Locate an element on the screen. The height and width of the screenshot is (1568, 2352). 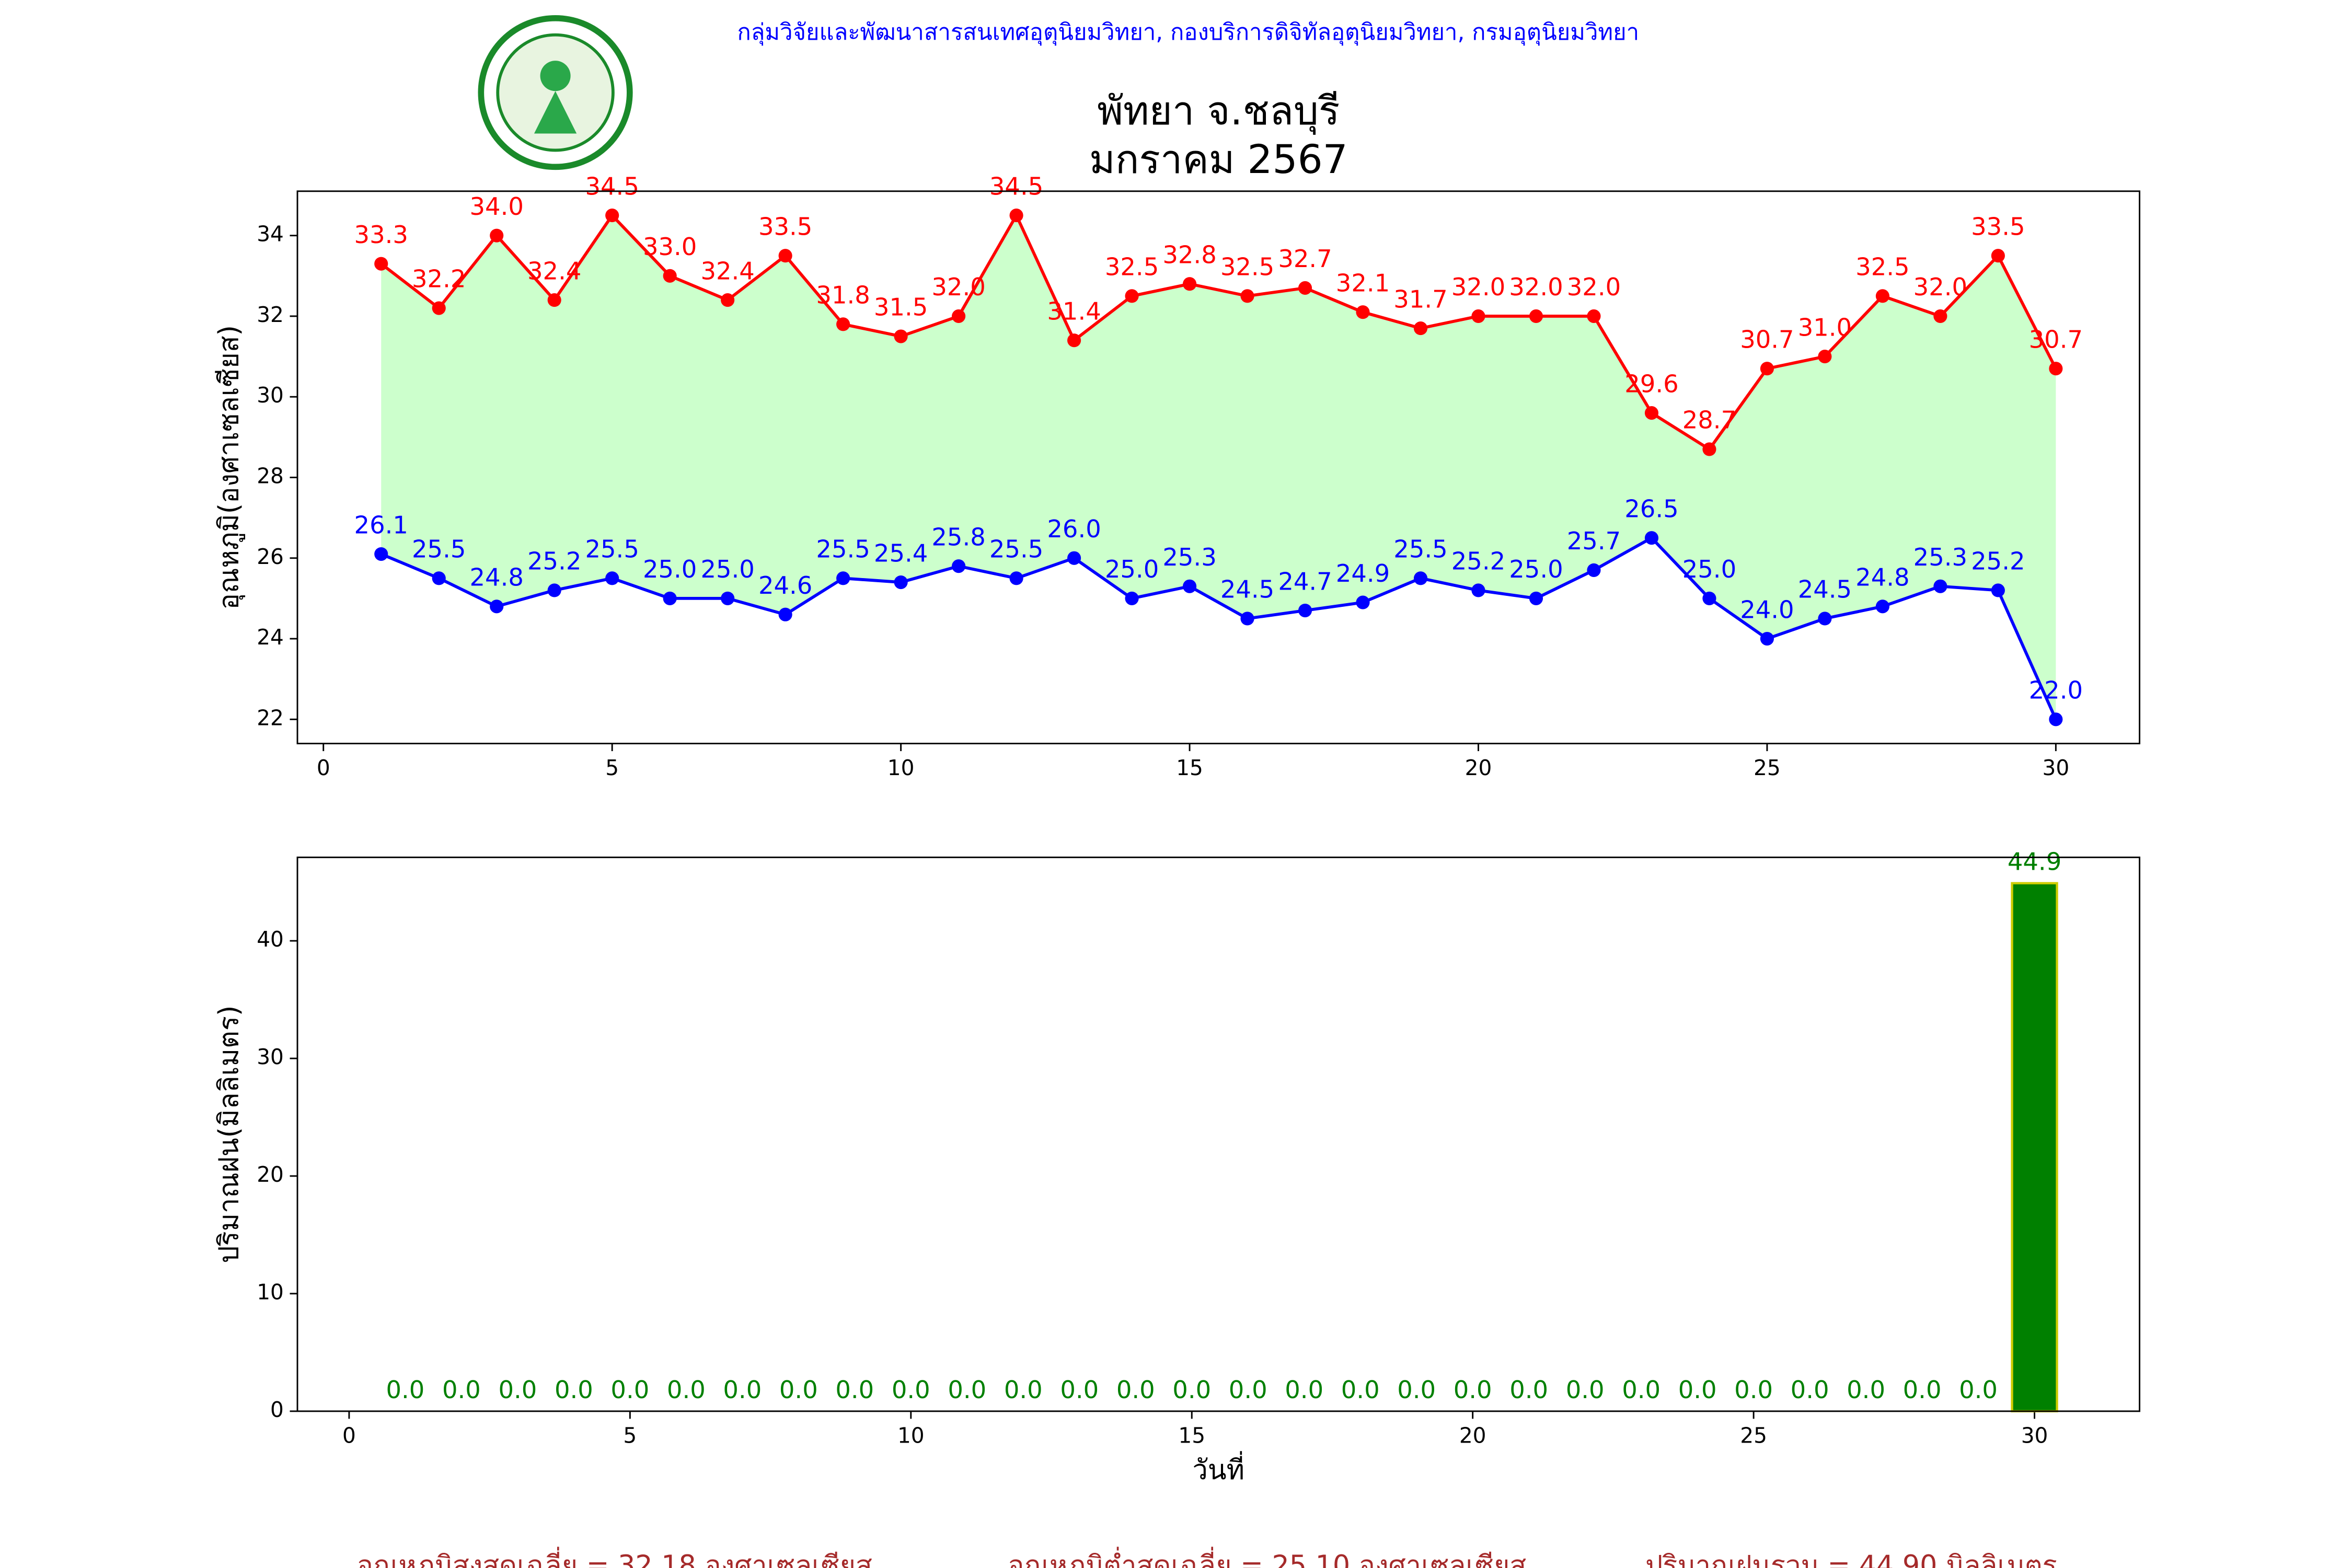
x-tick-label: 30 is located at coordinates (2034, 1435).